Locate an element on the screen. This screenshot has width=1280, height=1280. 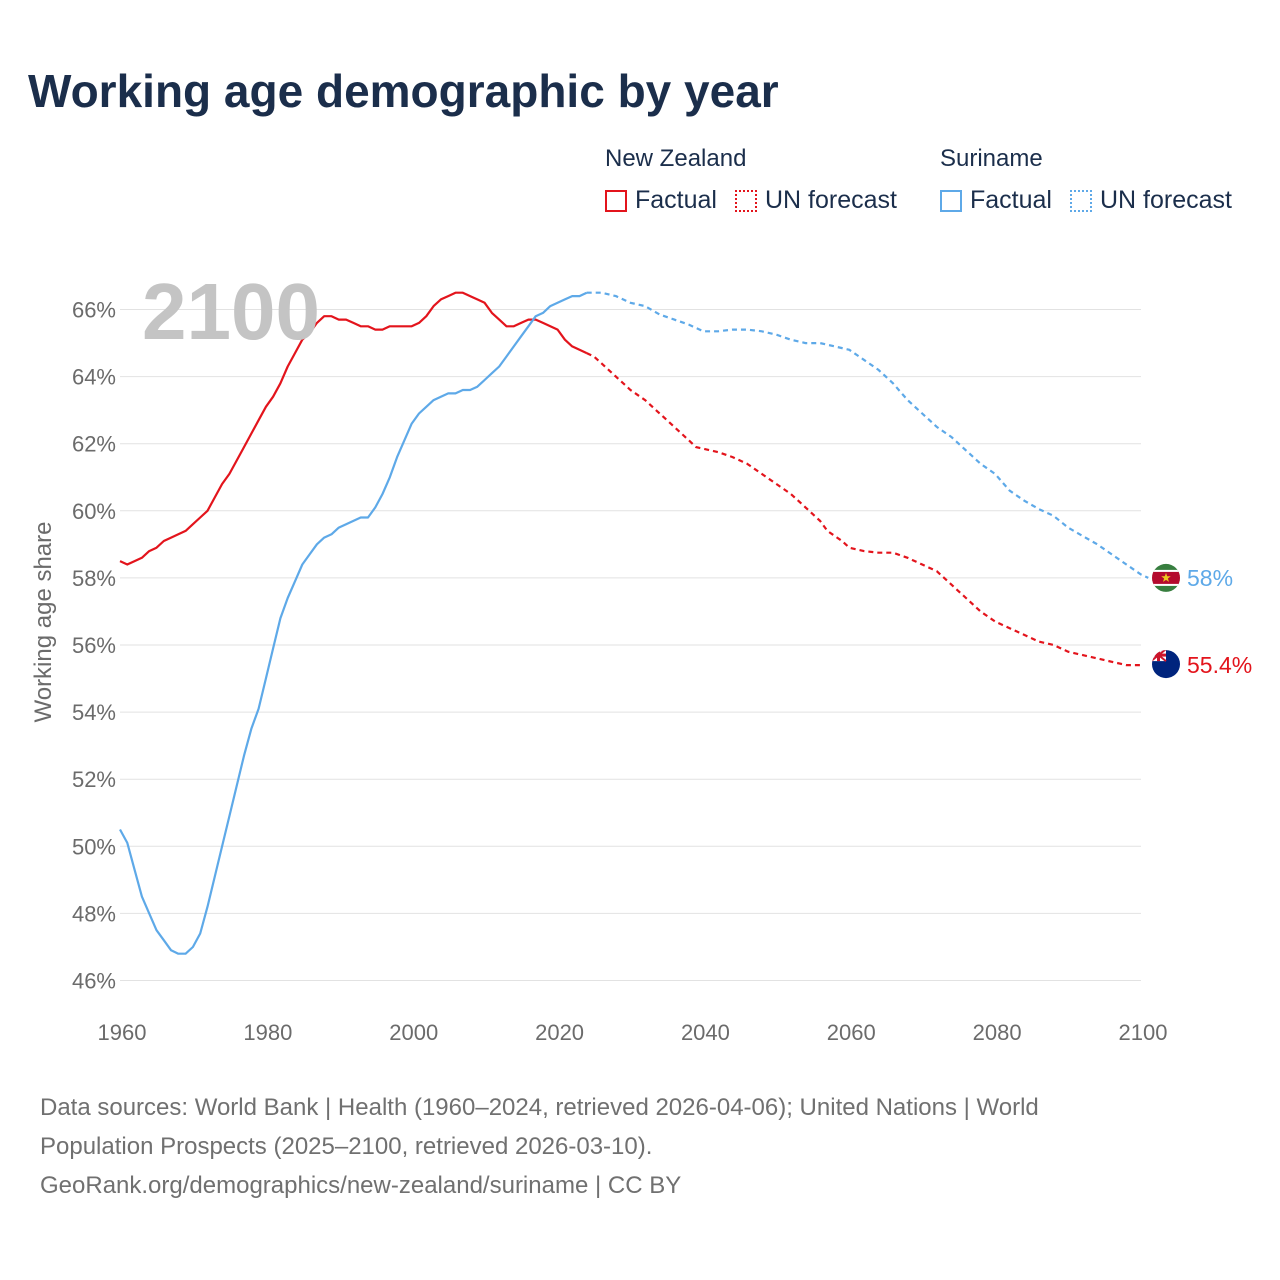
x-tick-label: 2020 is located at coordinates (559, 1032).